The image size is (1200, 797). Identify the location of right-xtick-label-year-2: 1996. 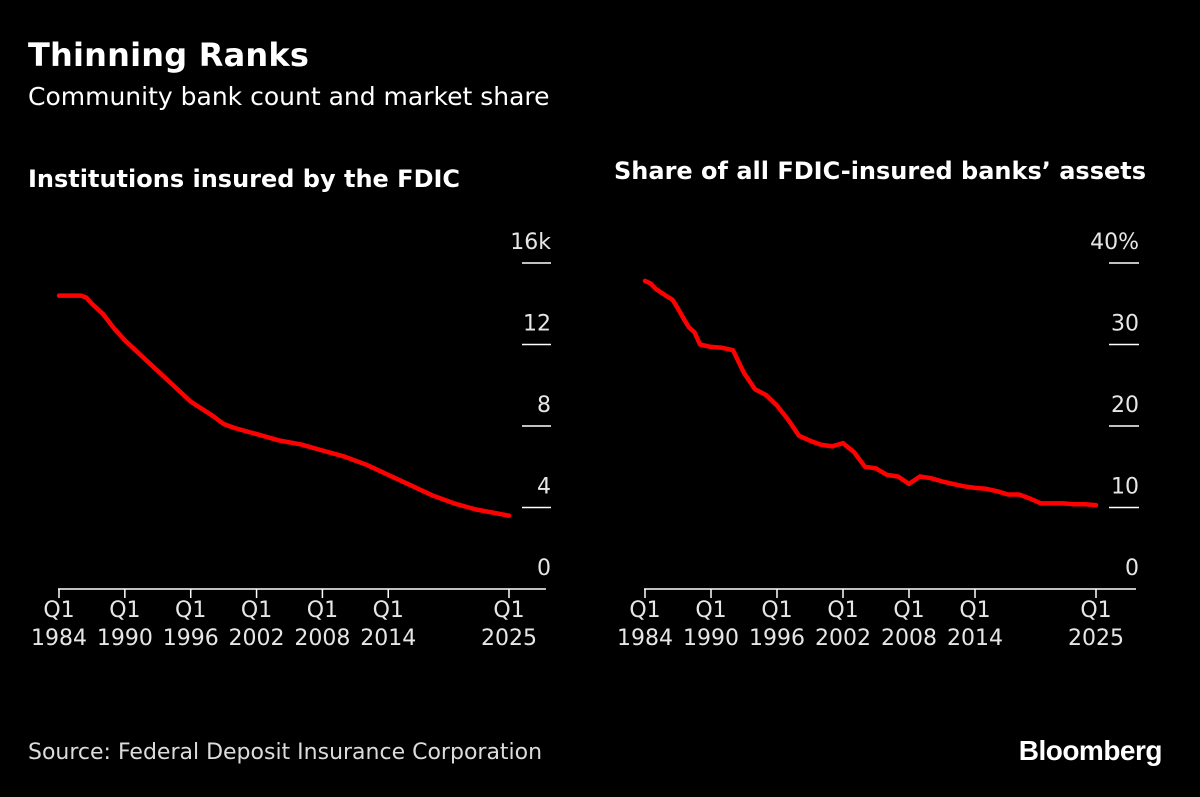
(777, 638).